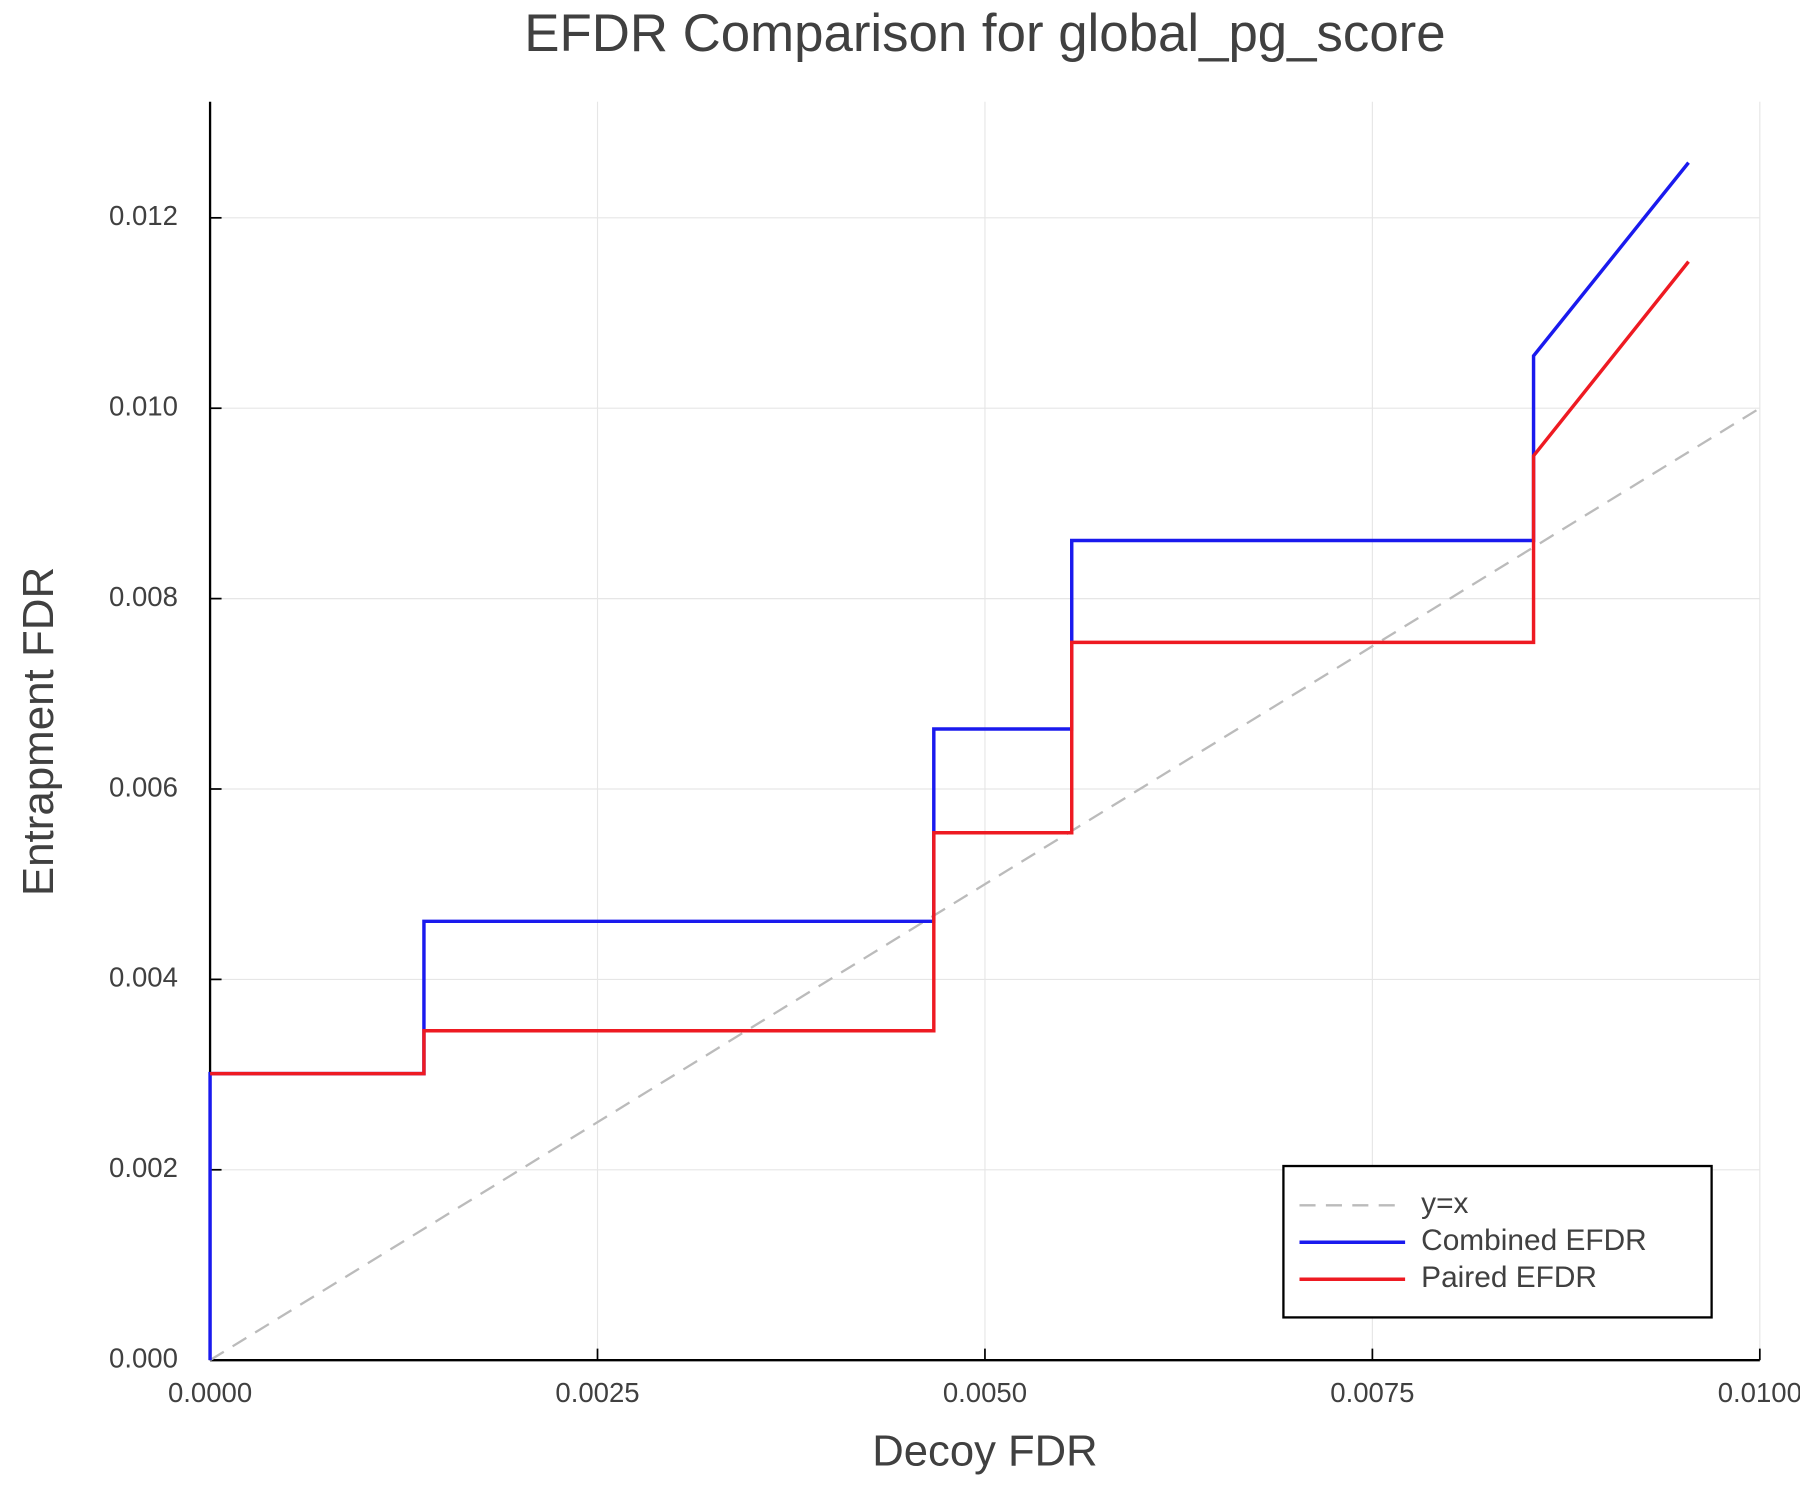  I want to click on y-tick-label: 0.008, so click(143, 596).